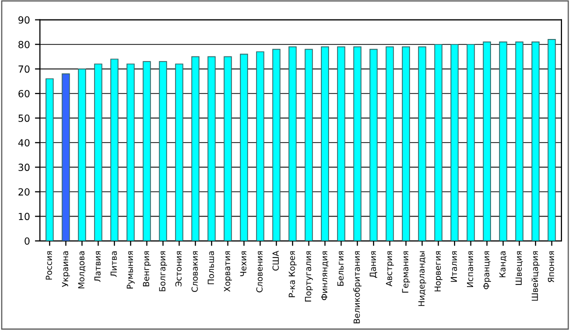  What do you see at coordinates (66, 269) in the screenshot?
I see `x-tick-label: Украина` at bounding box center [66, 269].